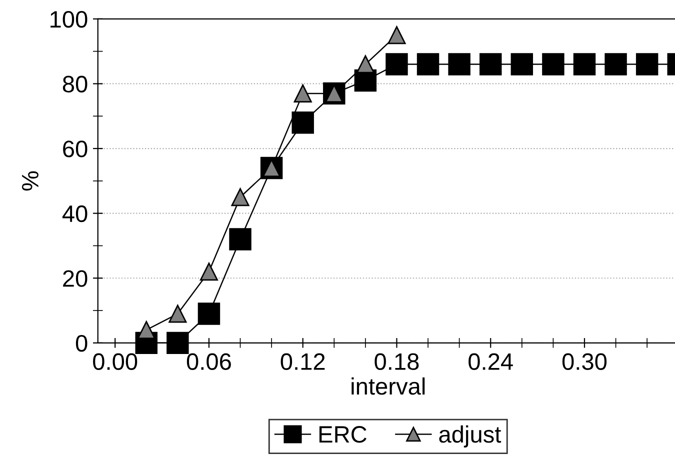  I want to click on y-tick-label: 80, so click(75, 84).